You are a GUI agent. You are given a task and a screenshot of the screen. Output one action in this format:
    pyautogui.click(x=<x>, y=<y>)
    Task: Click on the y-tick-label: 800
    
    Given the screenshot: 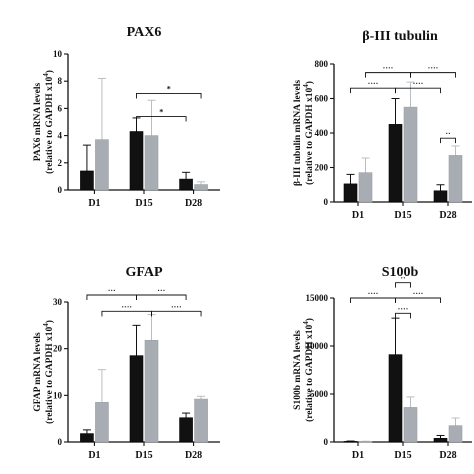 What is the action you would take?
    pyautogui.click(x=322, y=64)
    